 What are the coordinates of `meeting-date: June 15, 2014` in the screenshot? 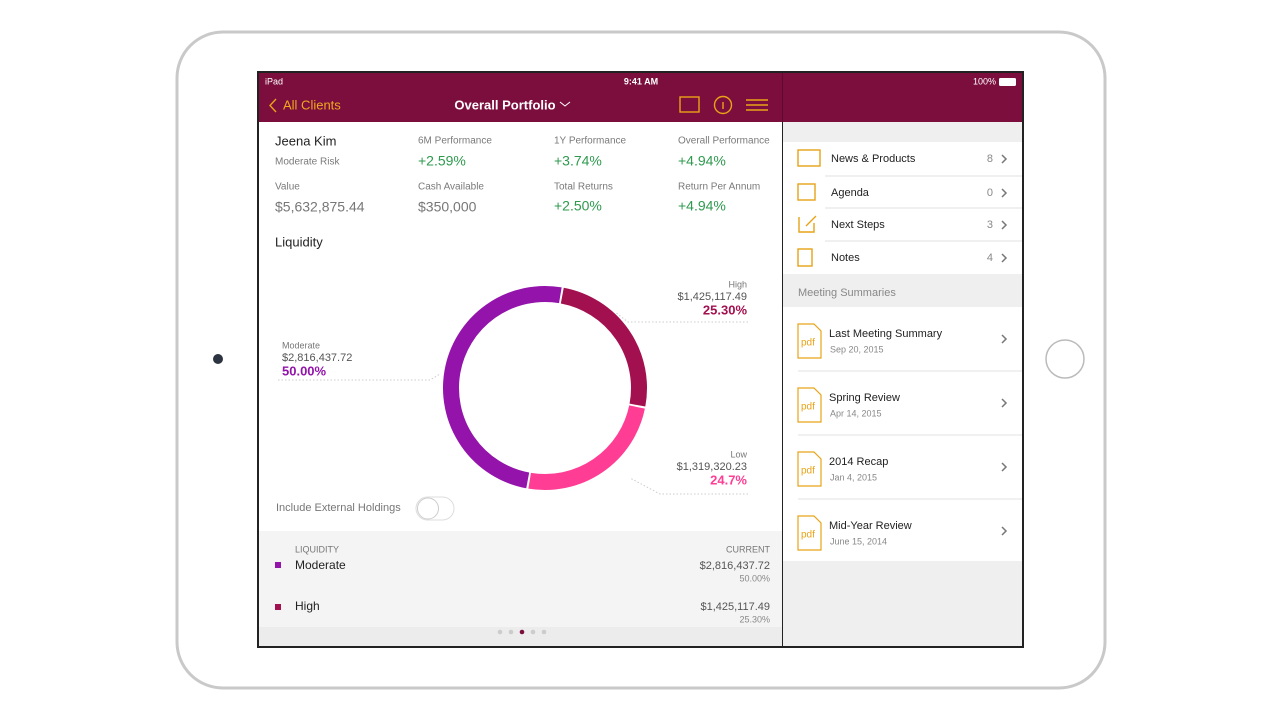 It's located at (858, 541).